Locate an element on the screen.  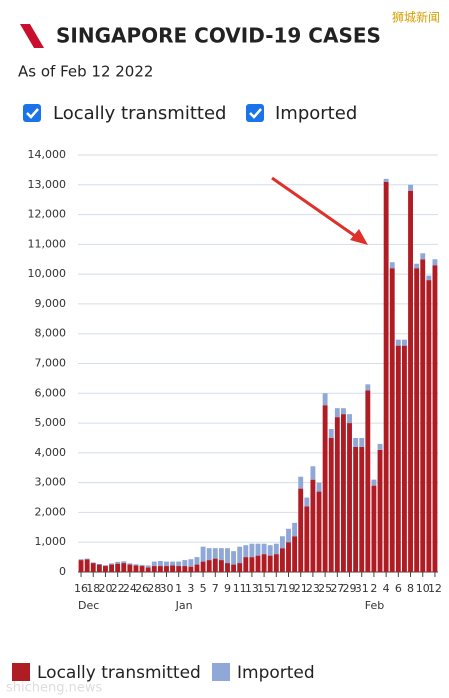
y-tick-label: 5,000 is located at coordinates (51, 422).